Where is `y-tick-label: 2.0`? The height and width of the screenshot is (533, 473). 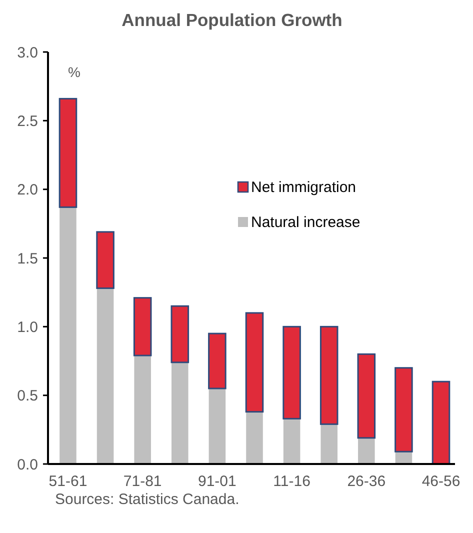
y-tick-label: 2.0 is located at coordinates (27, 190).